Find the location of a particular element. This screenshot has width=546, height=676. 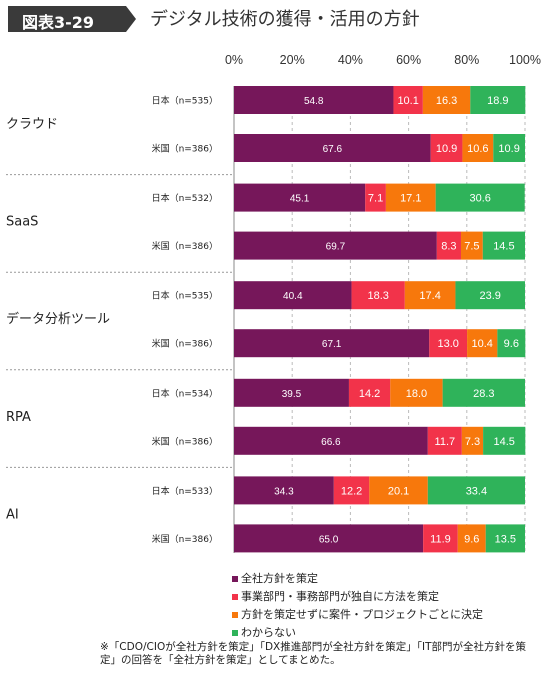

data-label: 66.6 is located at coordinates (331, 442).